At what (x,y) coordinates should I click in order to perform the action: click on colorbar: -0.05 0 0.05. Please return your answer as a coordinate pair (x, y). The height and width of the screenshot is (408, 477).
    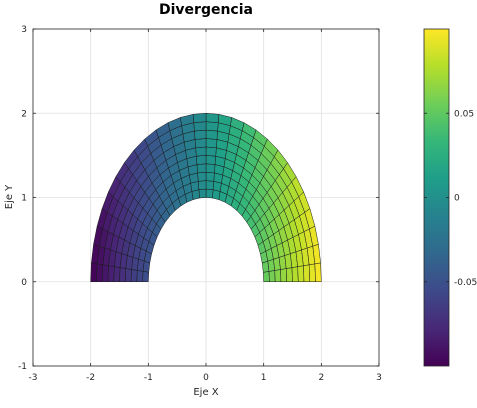
    Looking at the image, I should click on (450, 197).